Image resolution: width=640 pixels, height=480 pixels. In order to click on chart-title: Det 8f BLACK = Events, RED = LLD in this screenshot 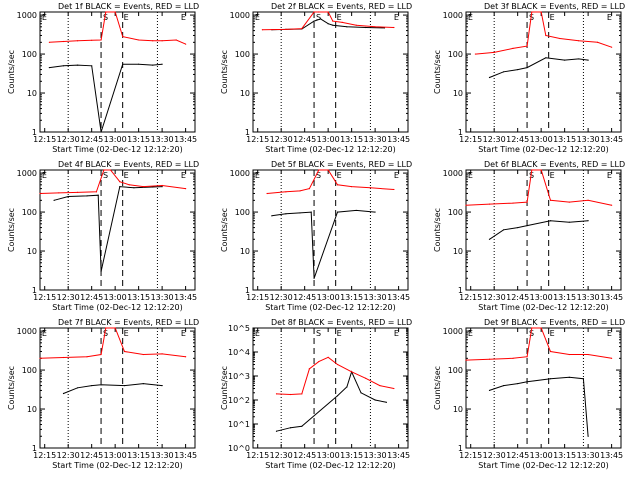, I will do `click(341, 322)`.